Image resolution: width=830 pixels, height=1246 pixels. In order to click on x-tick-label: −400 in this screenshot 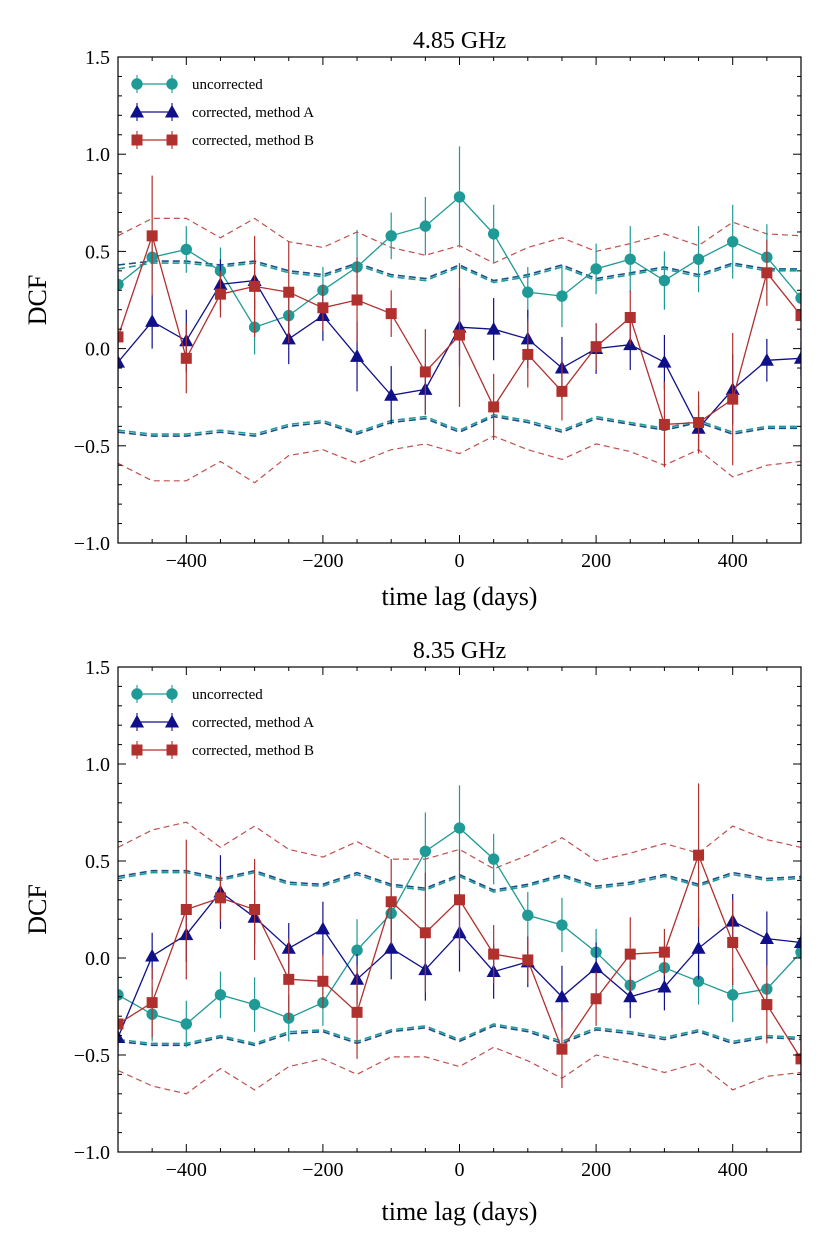, I will do `click(186, 561)`.